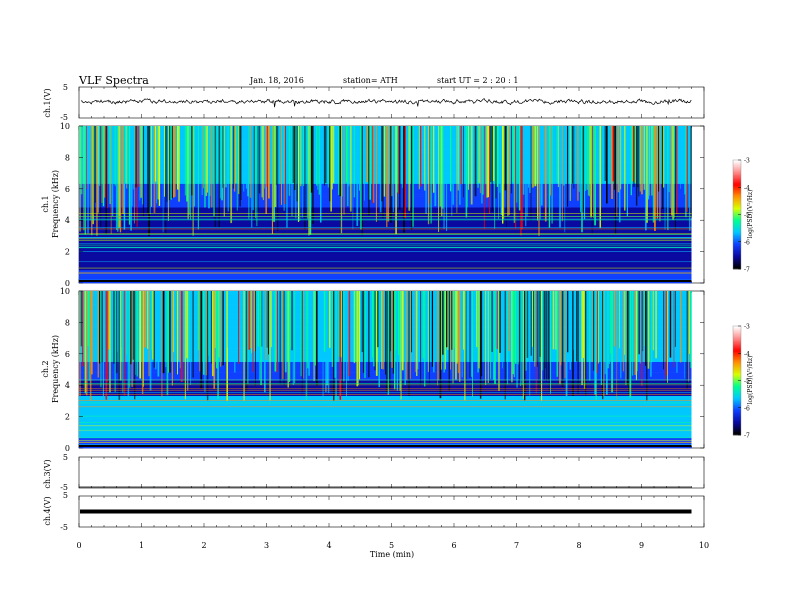 The image size is (792, 616). Describe the element at coordinates (367, 102) in the screenshot. I see `ch1-waveform-panel: 5 -5 ch.1(V)` at that location.